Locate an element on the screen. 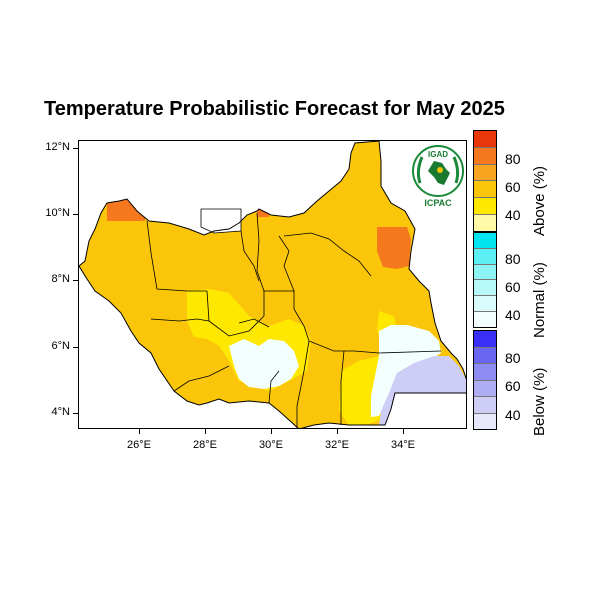  y-tick-label-8n: 8°N is located at coordinates (60, 279).